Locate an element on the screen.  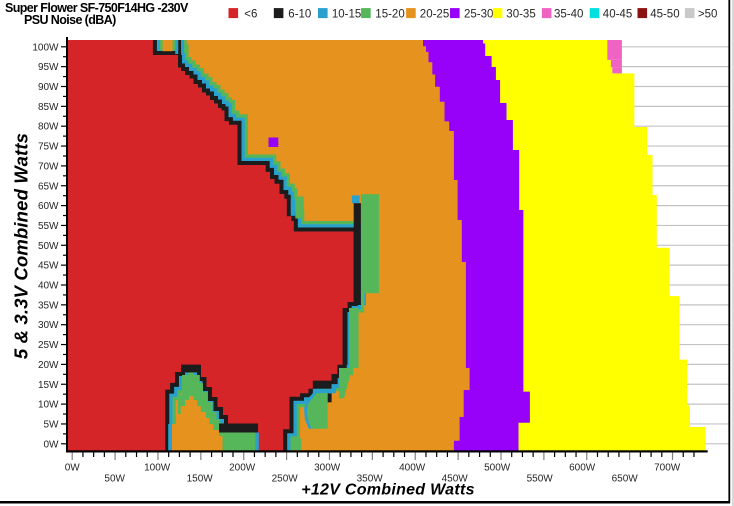
svg-text: 65W is located at coordinates (48, 186).